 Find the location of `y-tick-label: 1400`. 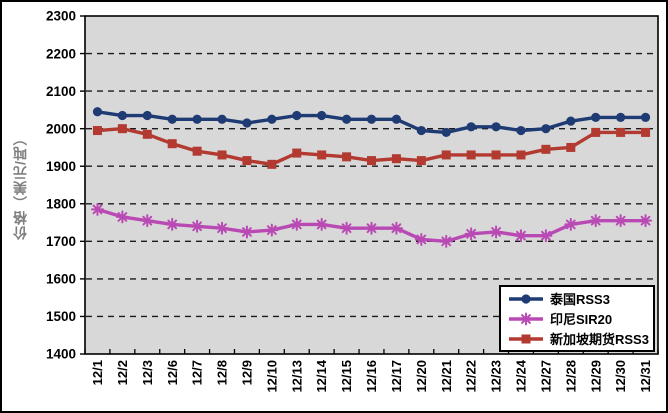

y-tick-label: 1400 is located at coordinates (61, 354).